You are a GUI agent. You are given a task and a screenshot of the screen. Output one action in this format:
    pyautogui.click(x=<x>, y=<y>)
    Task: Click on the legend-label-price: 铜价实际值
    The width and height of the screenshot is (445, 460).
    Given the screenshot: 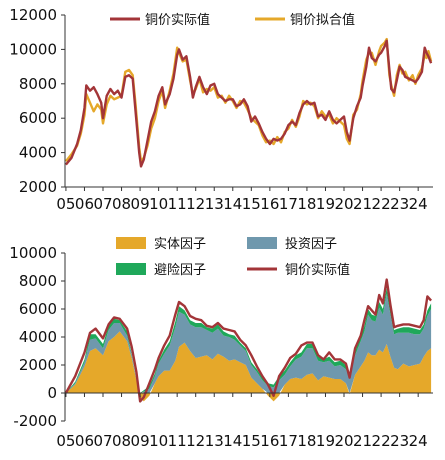 What is the action you would take?
    pyautogui.click(x=317, y=270)
    